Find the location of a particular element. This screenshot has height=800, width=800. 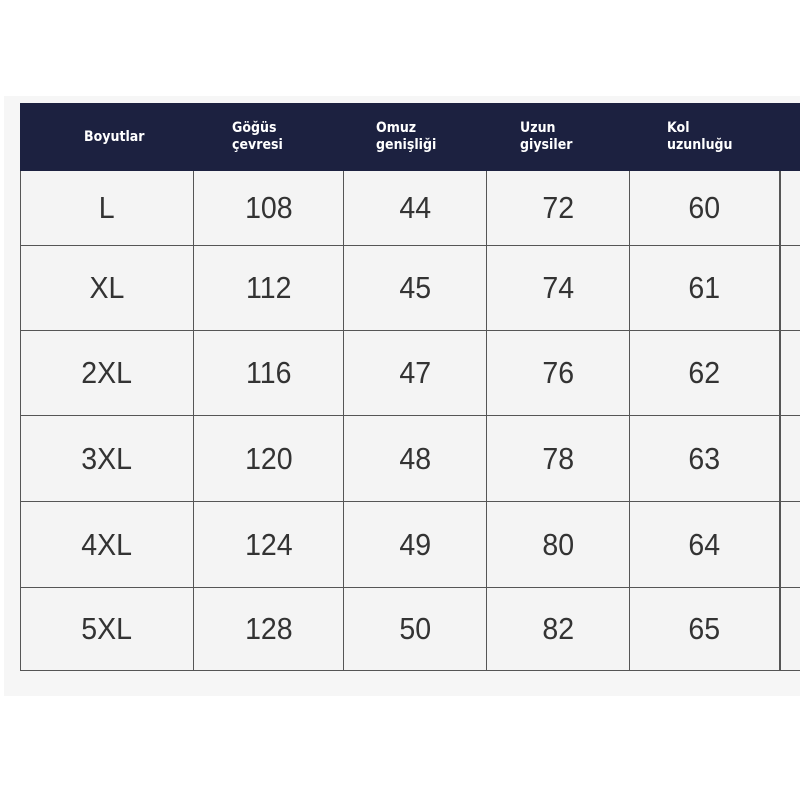

cell-value: 50 is located at coordinates (415, 628).